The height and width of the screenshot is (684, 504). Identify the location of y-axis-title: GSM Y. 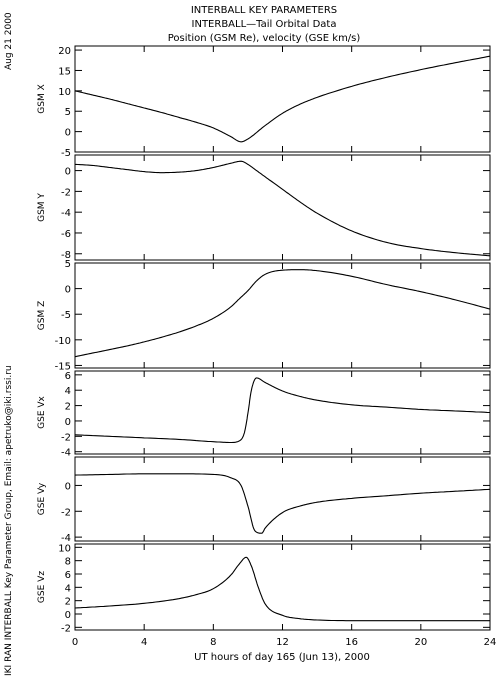
(42, 207).